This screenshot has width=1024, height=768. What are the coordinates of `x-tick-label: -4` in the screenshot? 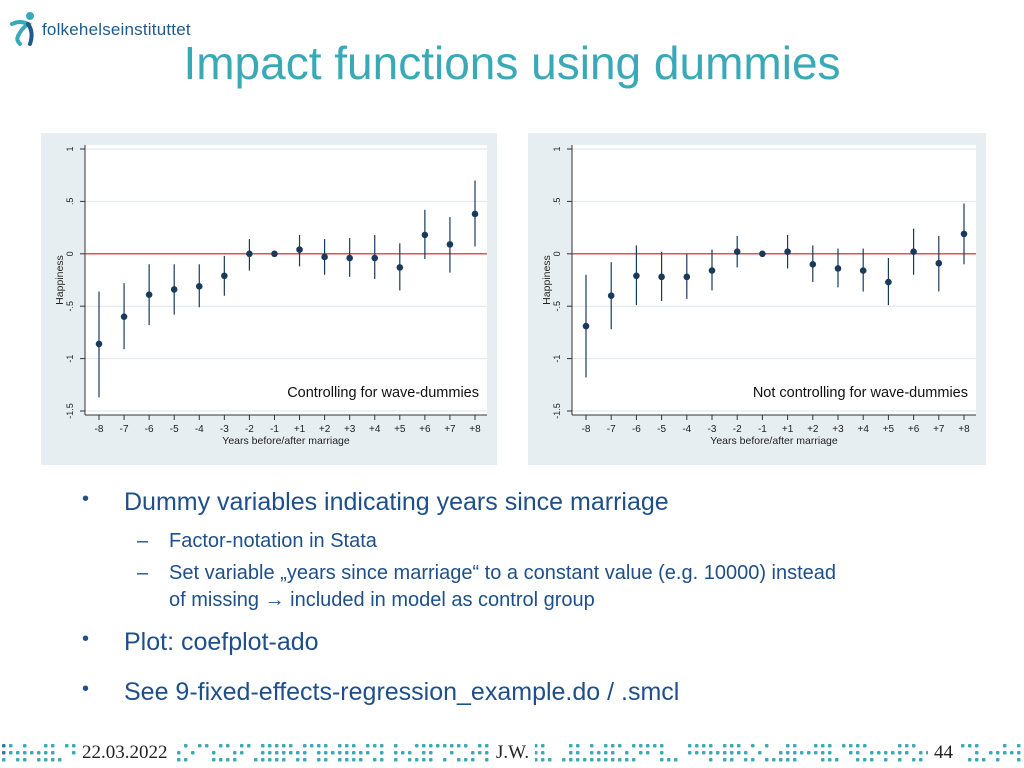 It's located at (199, 429).